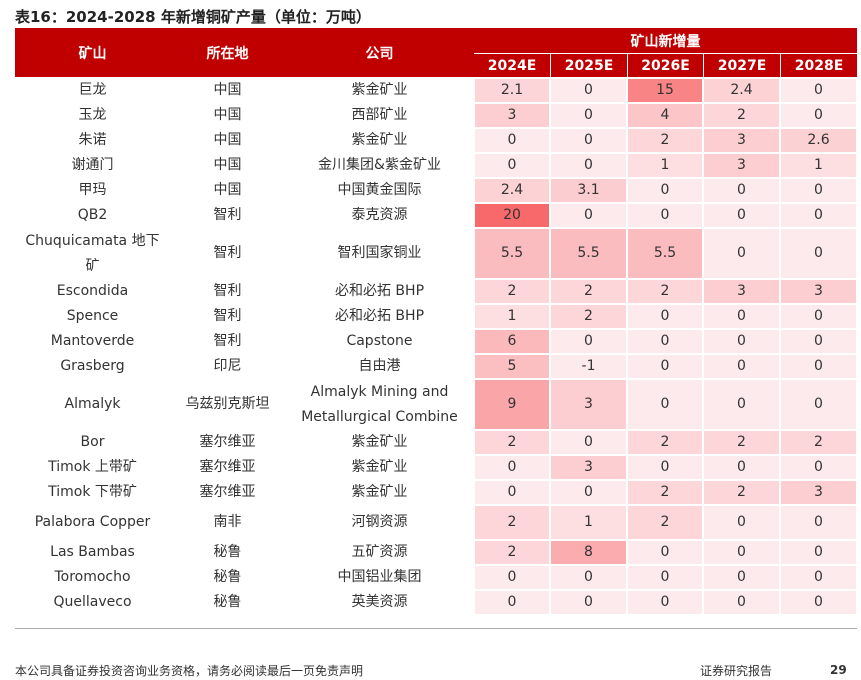 This screenshot has height=680, width=861. What do you see at coordinates (92, 115) in the screenshot?
I see `mine: 玉龙` at bounding box center [92, 115].